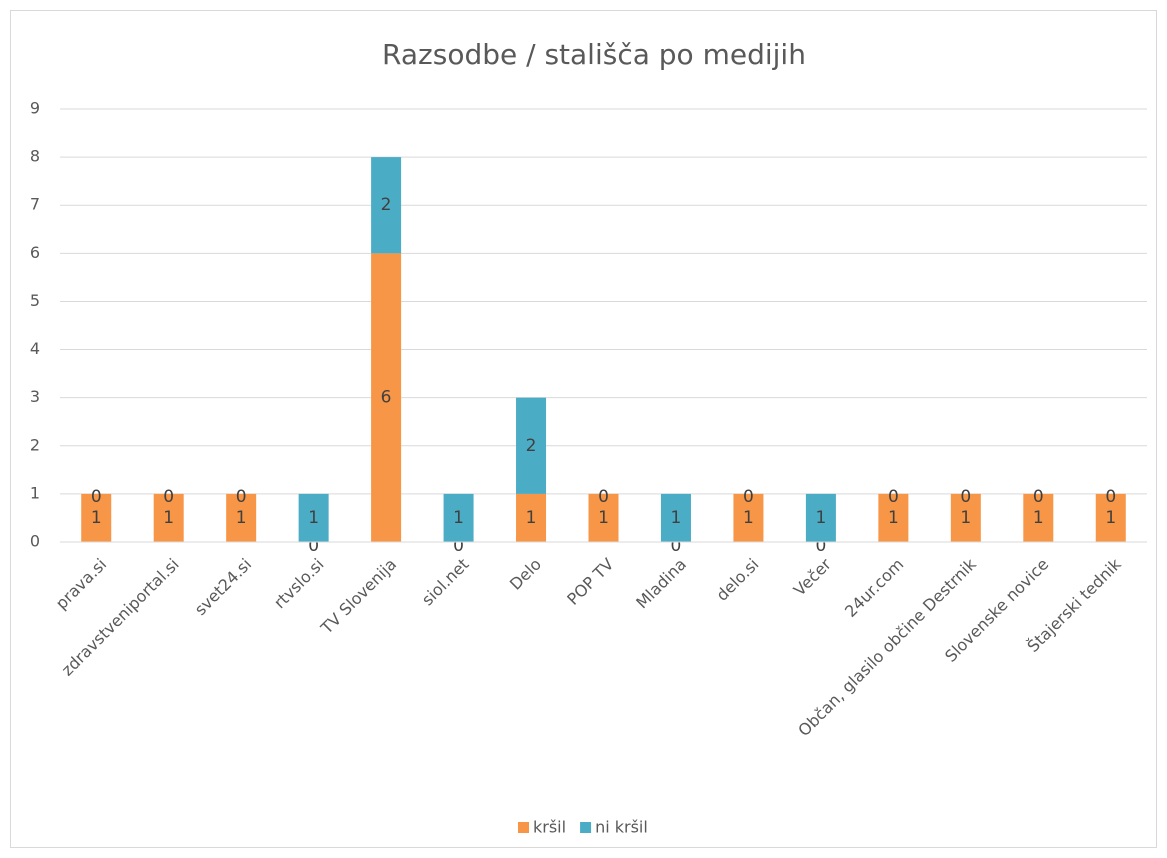  What do you see at coordinates (35, 204) in the screenshot?
I see `y-tick-label: 7` at bounding box center [35, 204].